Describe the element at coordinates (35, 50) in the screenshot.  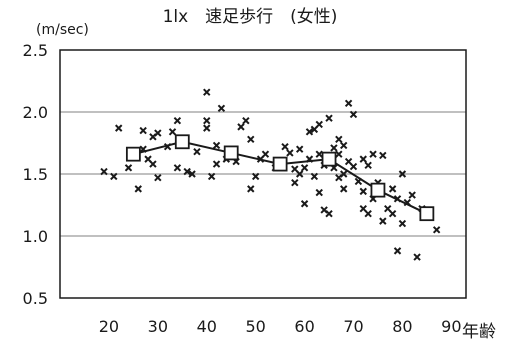
I see `y-tick-label: 2.5` at that location.